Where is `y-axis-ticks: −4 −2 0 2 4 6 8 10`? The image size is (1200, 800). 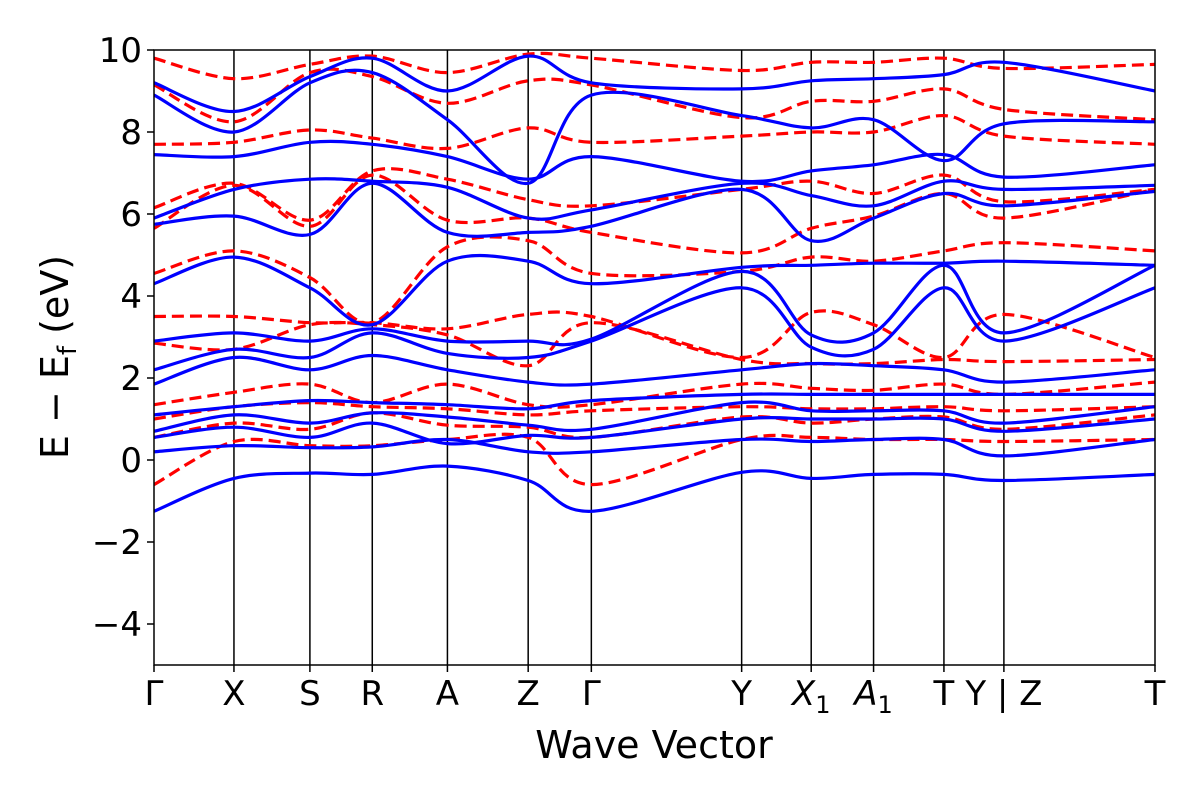
y-axis-ticks: −4 −2 0 2 4 6 8 10 is located at coordinates (123, 338).